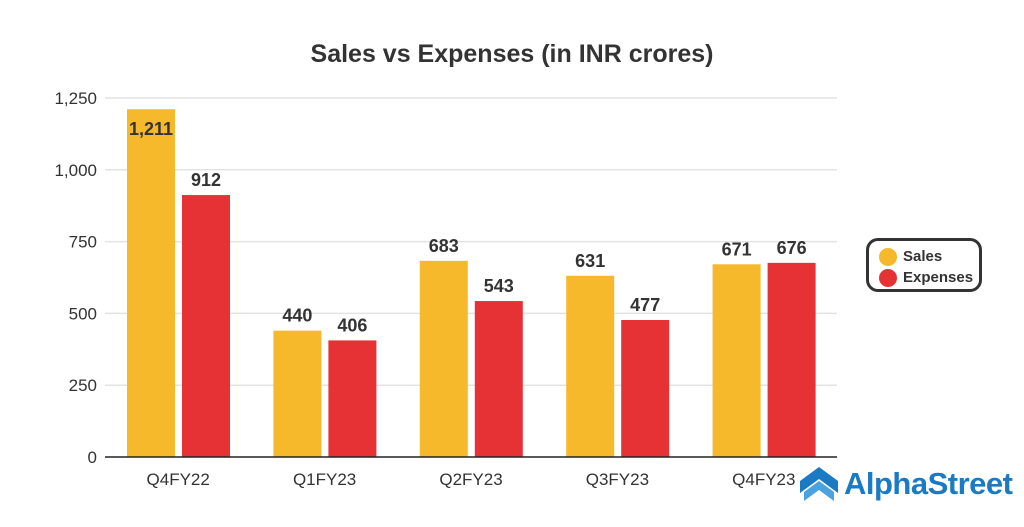 Image resolution: width=1024 pixels, height=527 pixels. What do you see at coordinates (297, 316) in the screenshot?
I see `data-label: 440` at bounding box center [297, 316].